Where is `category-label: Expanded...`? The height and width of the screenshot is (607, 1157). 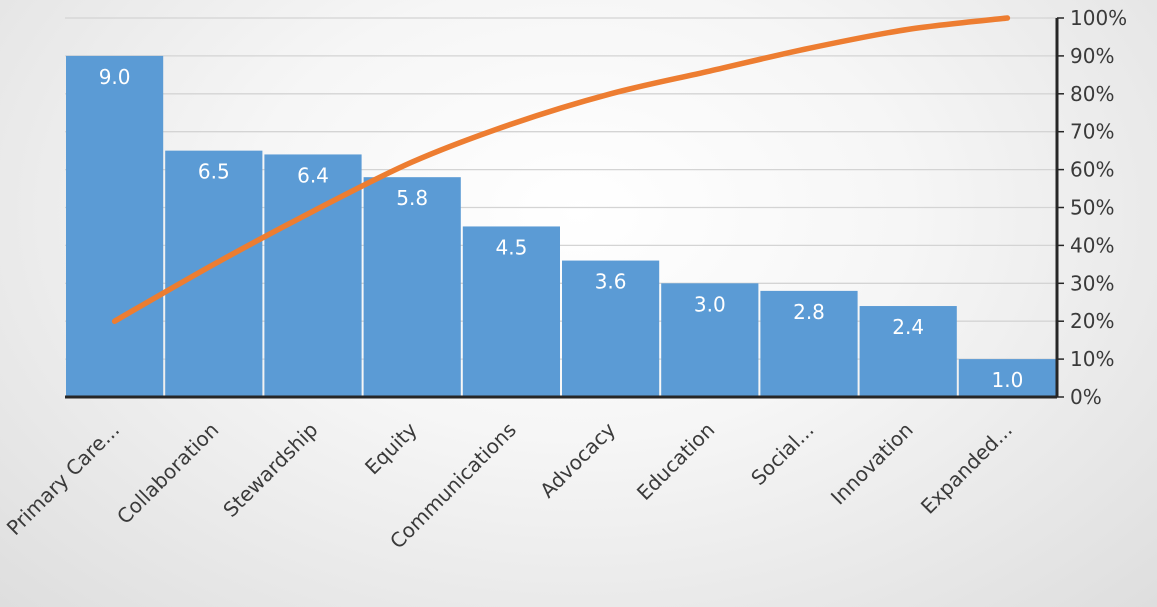 category-label: Expanded... is located at coordinates (966, 468).